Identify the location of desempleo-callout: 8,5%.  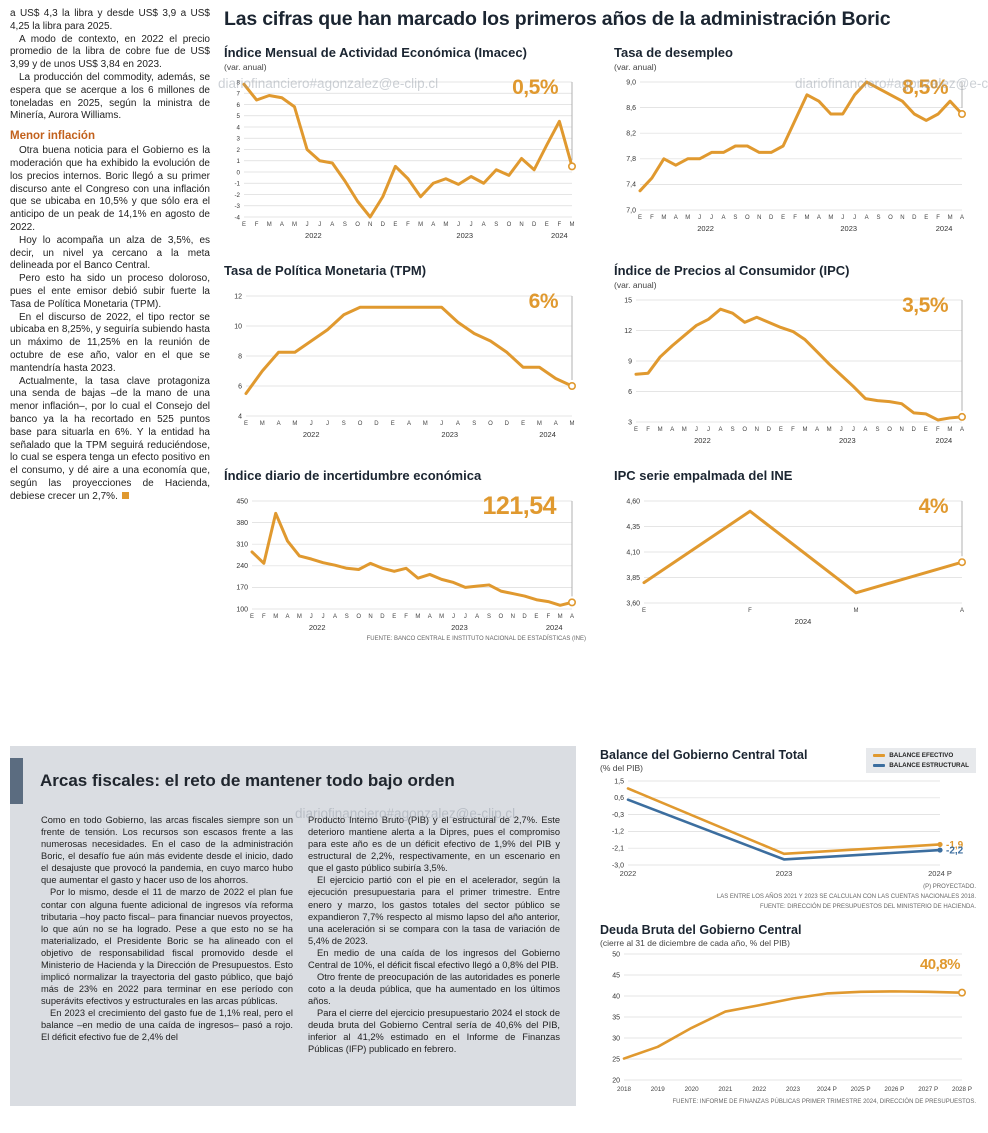
(925, 87).